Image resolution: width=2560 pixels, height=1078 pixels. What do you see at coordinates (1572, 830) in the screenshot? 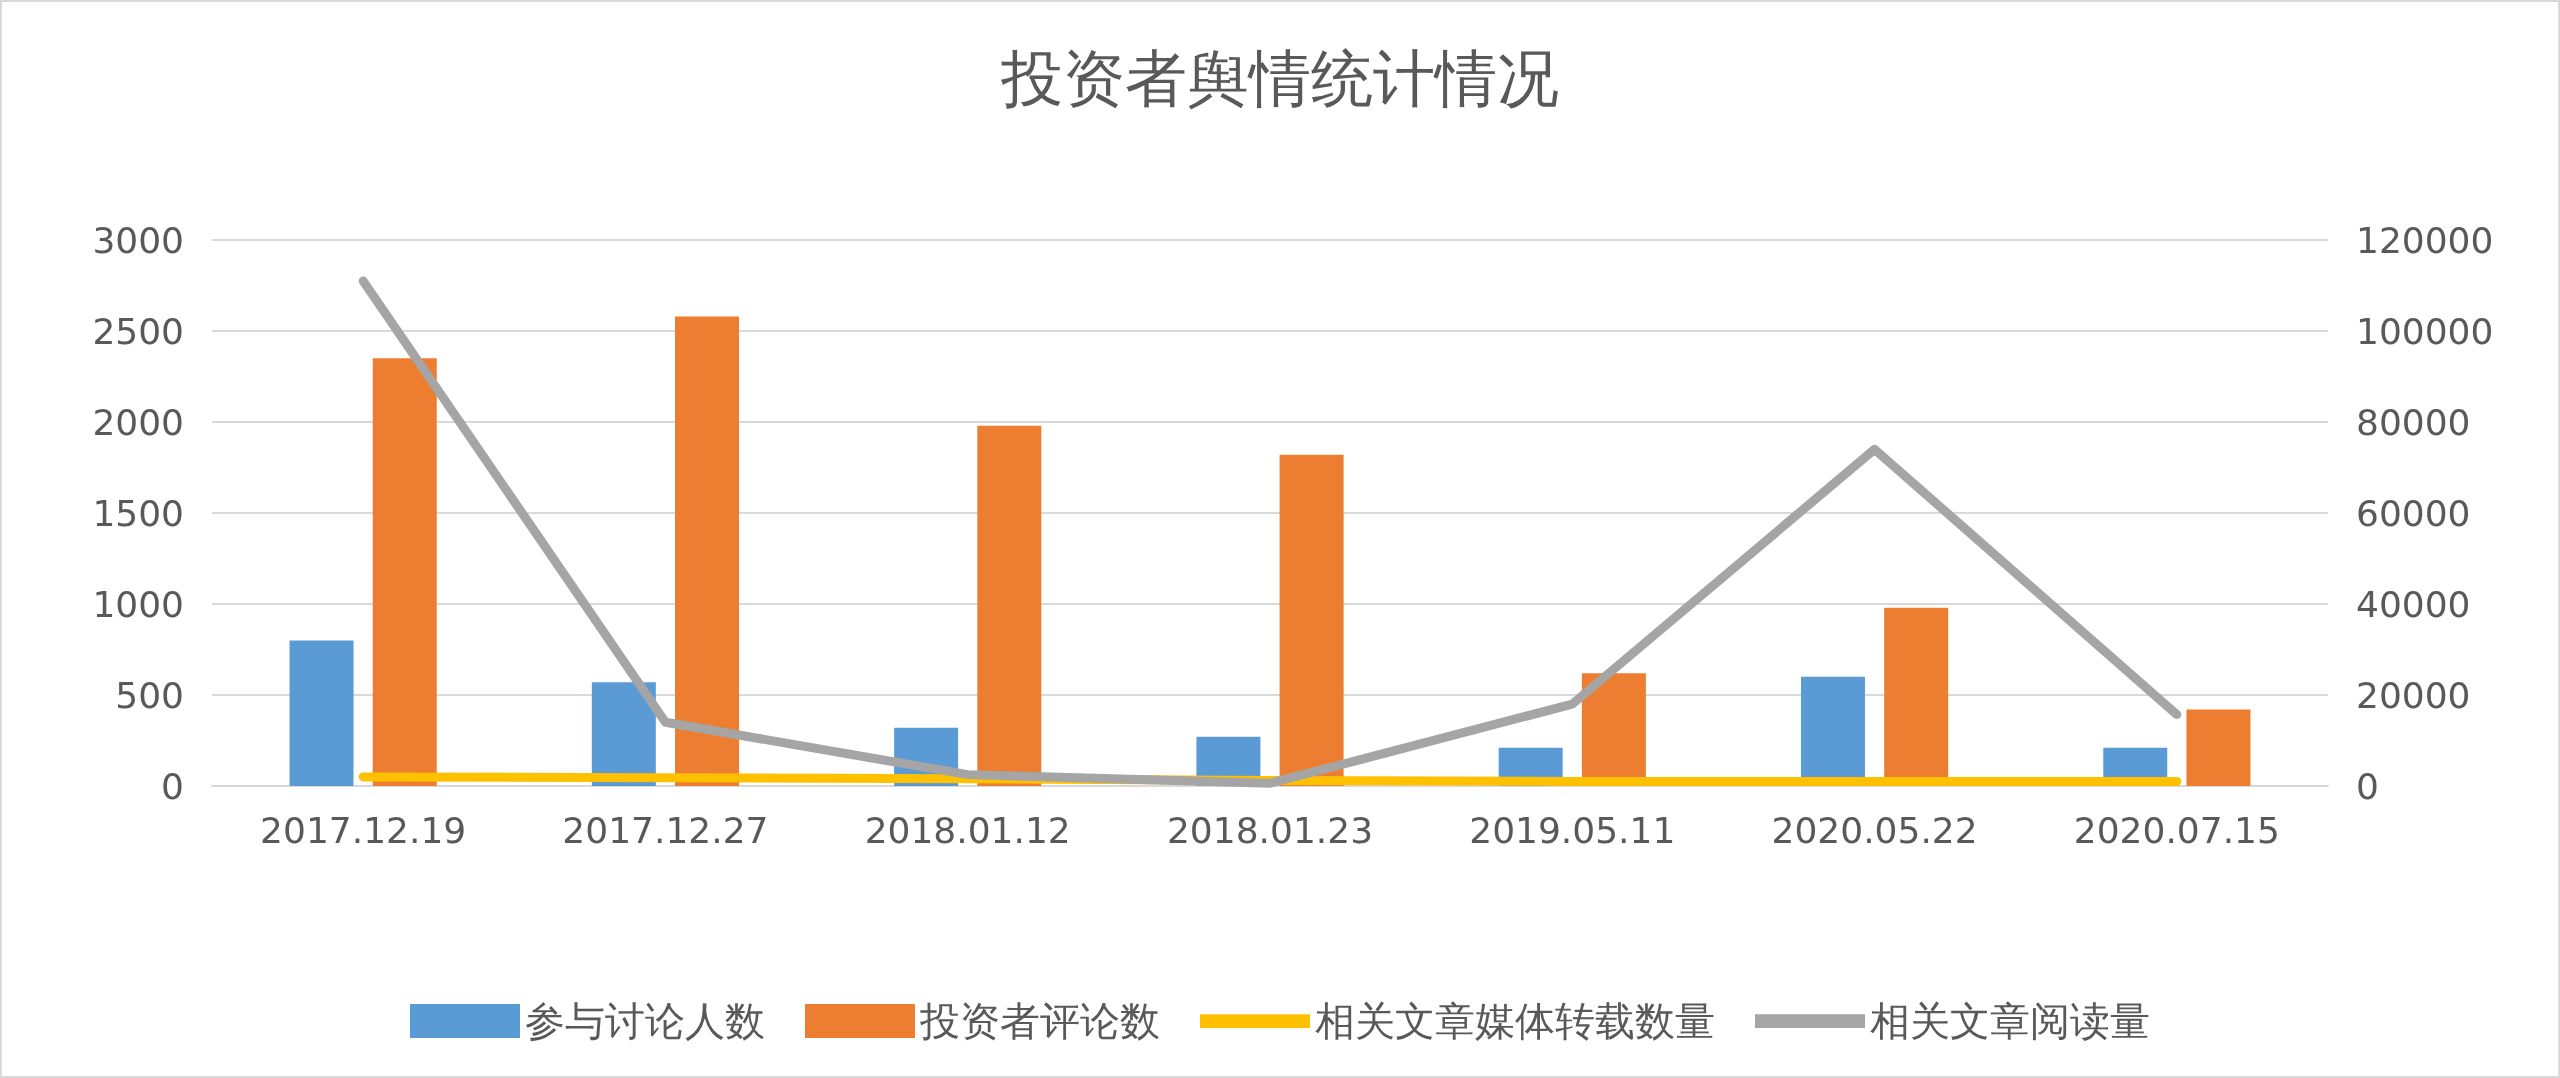
I see `x-tick-label: 2019.05.11` at bounding box center [1572, 830].